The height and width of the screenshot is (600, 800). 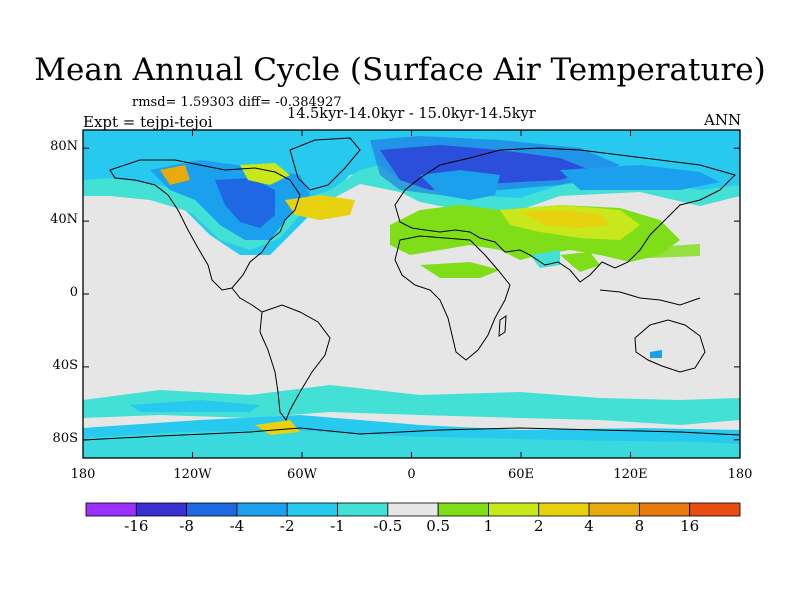 What do you see at coordinates (337, 526) in the screenshot?
I see `colorbar-label-4: -1` at bounding box center [337, 526].